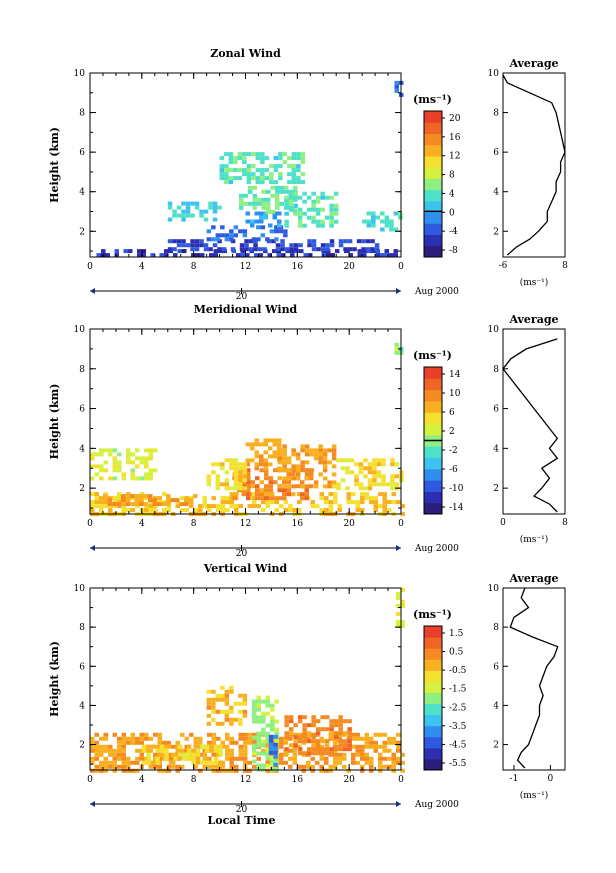 The image size is (616, 873). What do you see at coordinates (433, 452) in the screenshot?
I see `colorbar-swatch` at bounding box center [433, 452].